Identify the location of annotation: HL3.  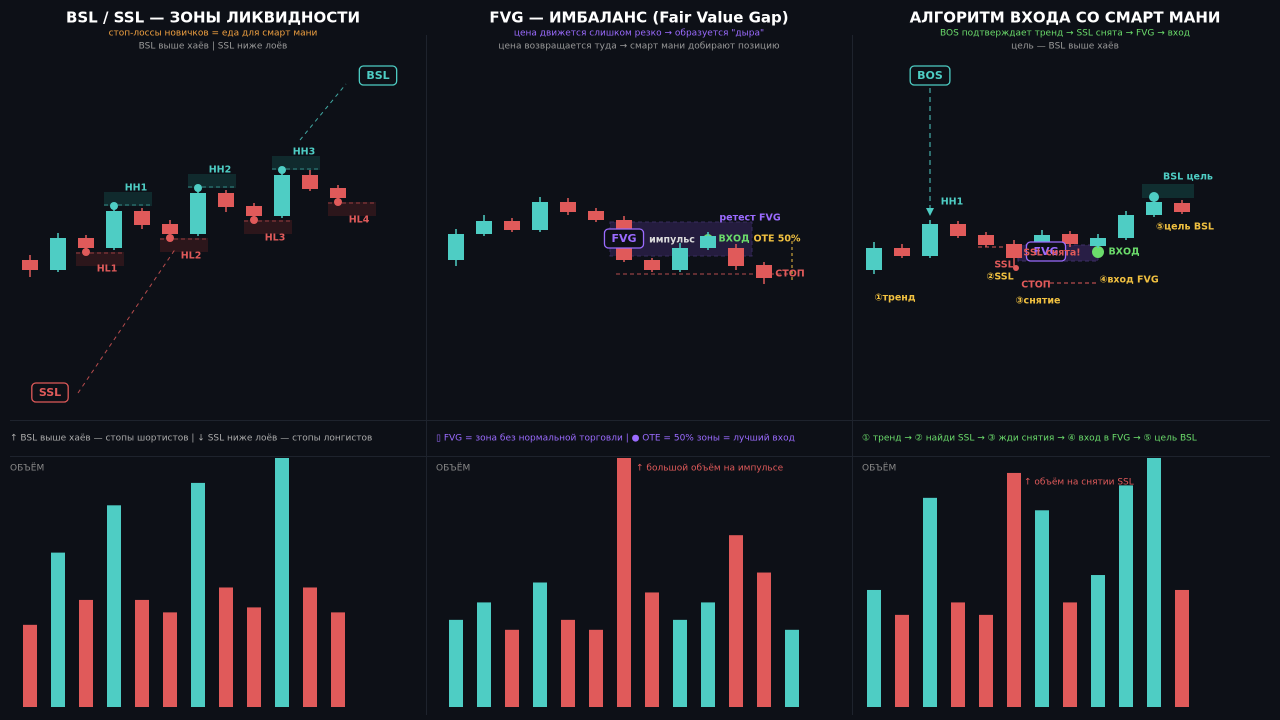
(275, 238).